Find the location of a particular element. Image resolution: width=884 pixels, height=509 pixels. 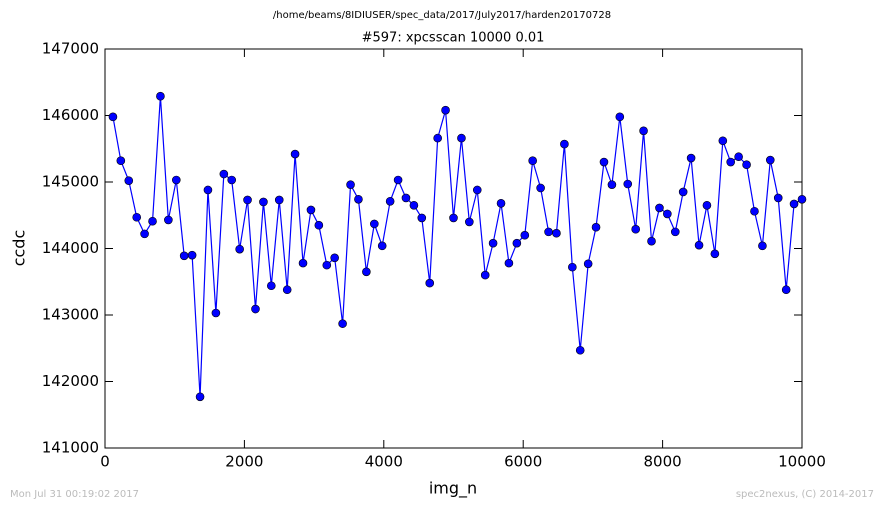

y-tick-label: 143000 is located at coordinates (70, 315).